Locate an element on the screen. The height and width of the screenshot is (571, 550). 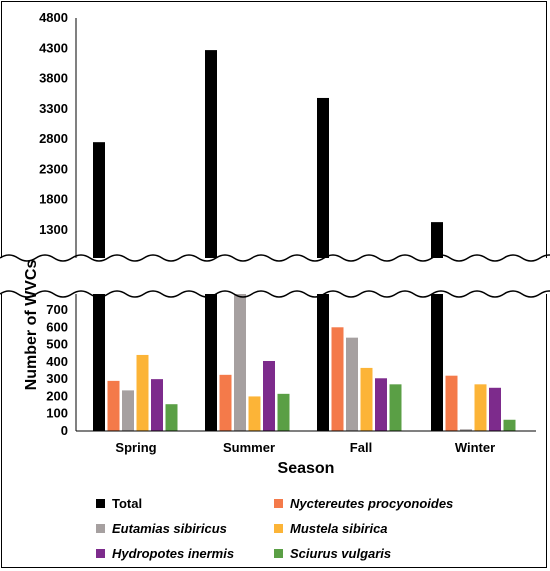
x-tick-label: Winter is located at coordinates (475, 447).